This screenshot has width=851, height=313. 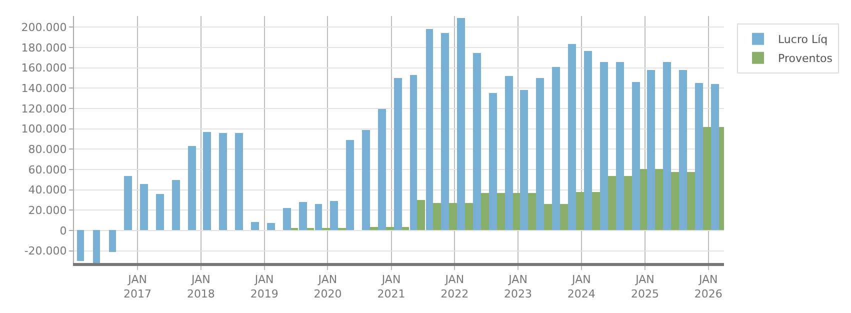 I want to click on y-tick-label: 100.000, so click(x=44, y=129).